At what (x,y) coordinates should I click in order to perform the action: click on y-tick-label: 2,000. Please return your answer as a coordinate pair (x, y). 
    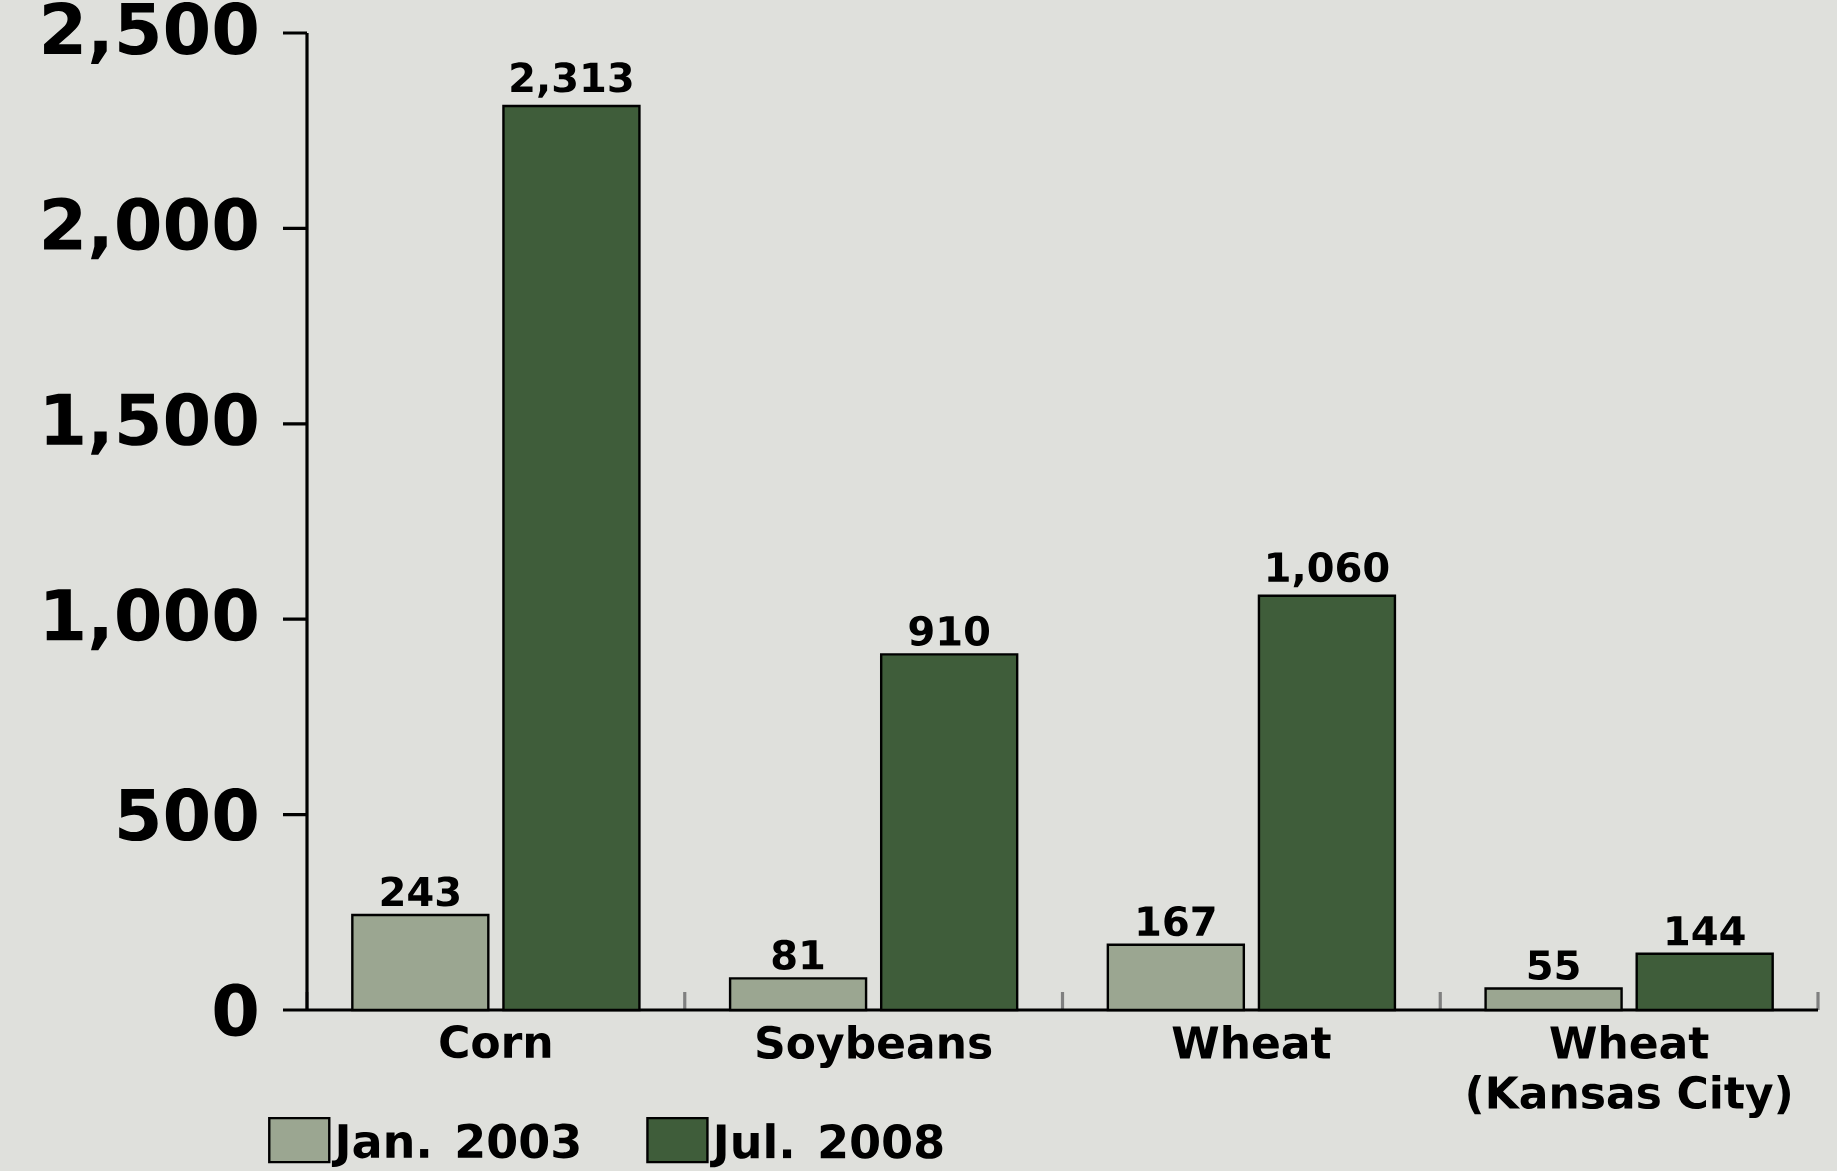
    Looking at the image, I should click on (150, 228).